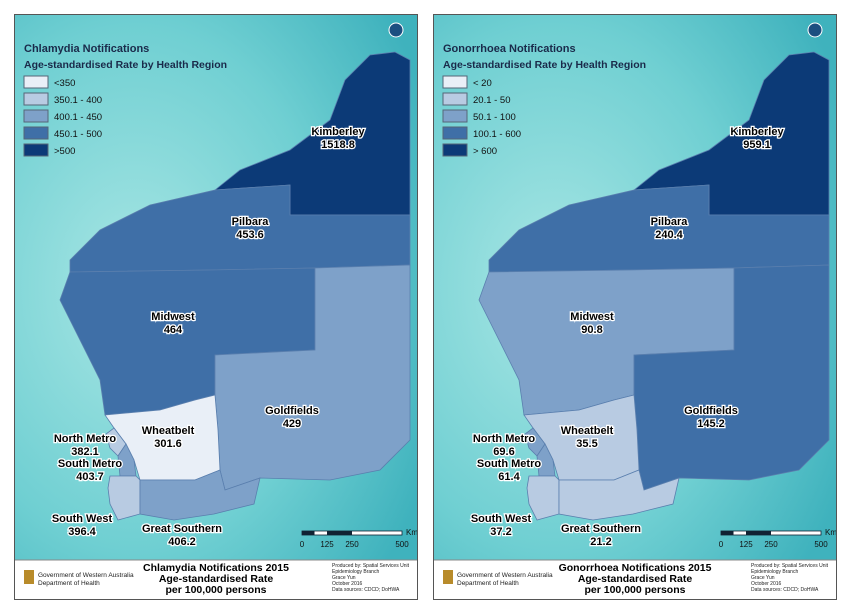  I want to click on legend-label: 50.1 - 100, so click(494, 117).